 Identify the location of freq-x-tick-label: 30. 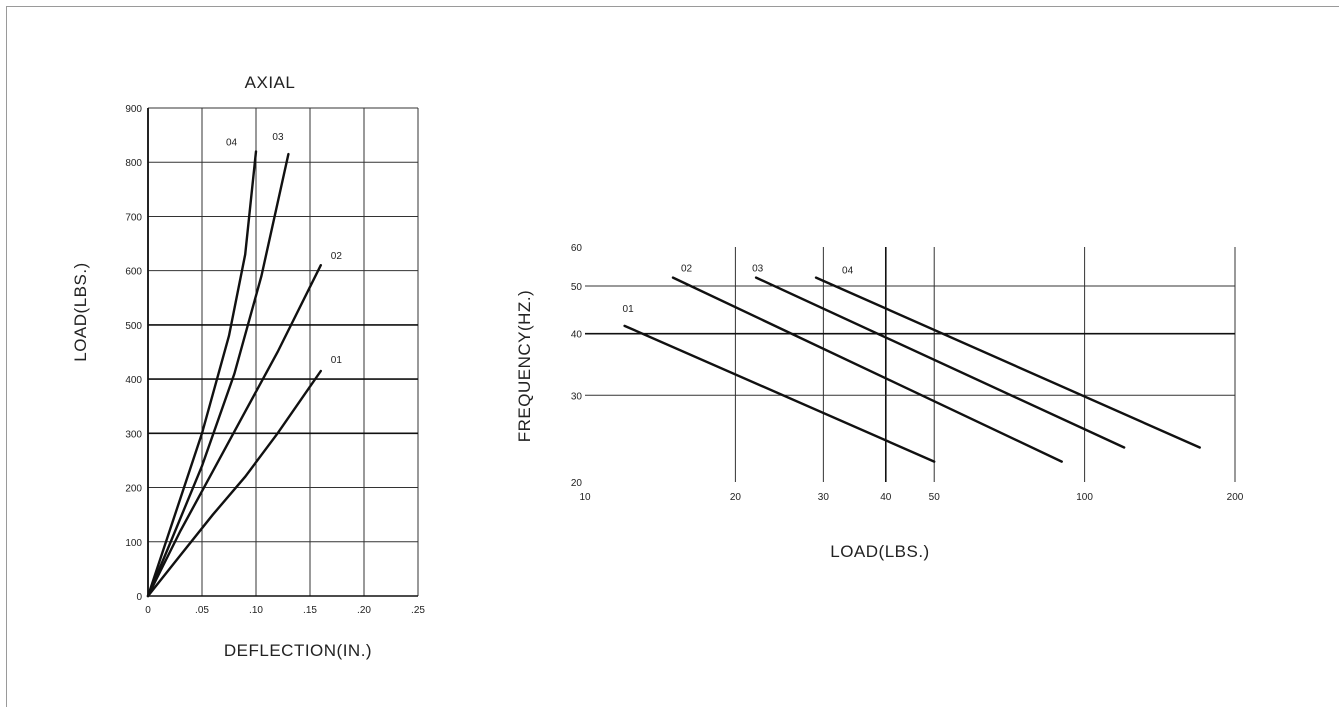
(824, 497).